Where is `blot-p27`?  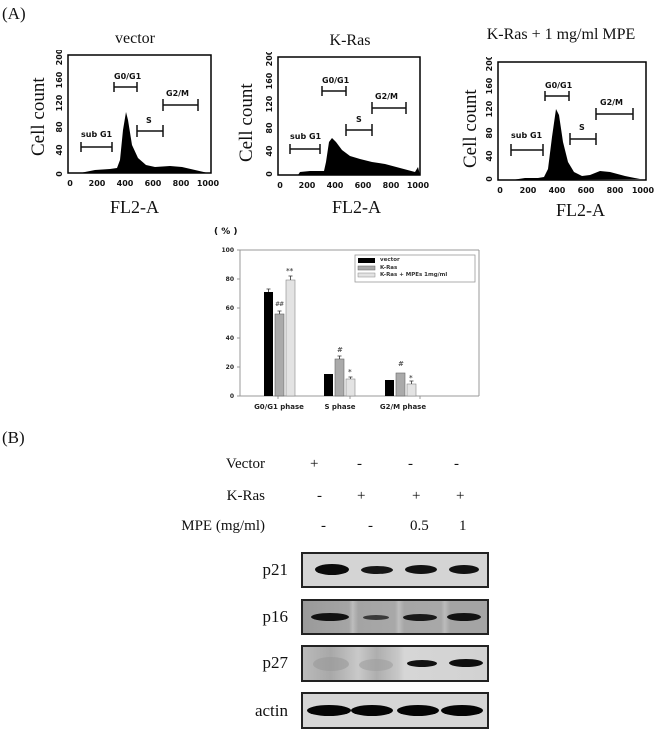
blot-p27 is located at coordinates (395, 663).